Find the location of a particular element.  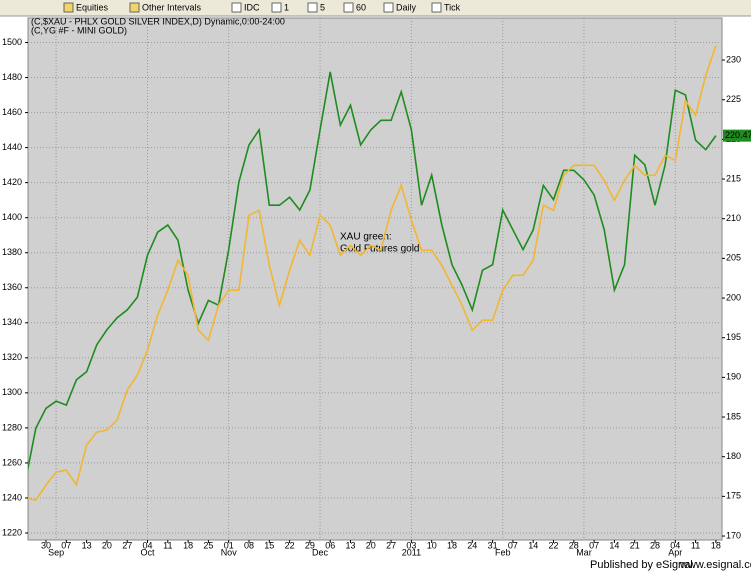

month-label: Apr is located at coordinates (675, 552).